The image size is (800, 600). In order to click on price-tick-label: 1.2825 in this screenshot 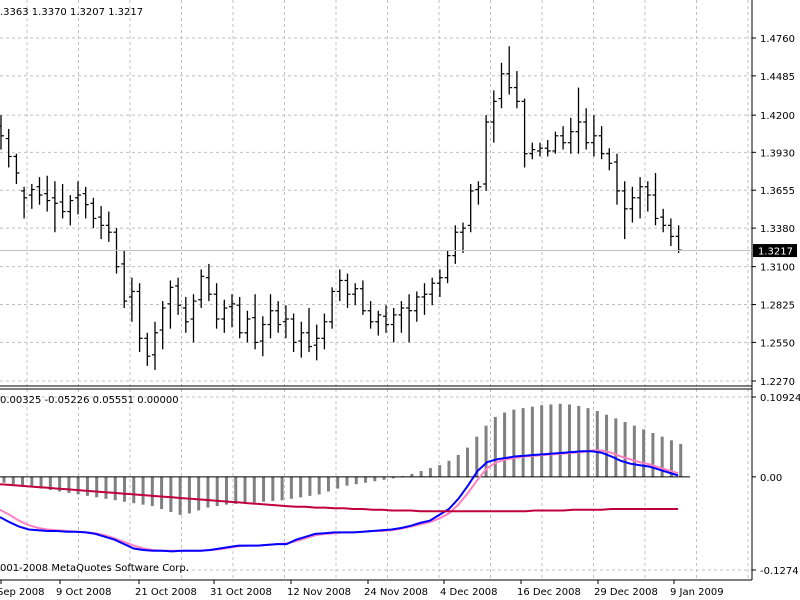, I will do `click(777, 306)`.